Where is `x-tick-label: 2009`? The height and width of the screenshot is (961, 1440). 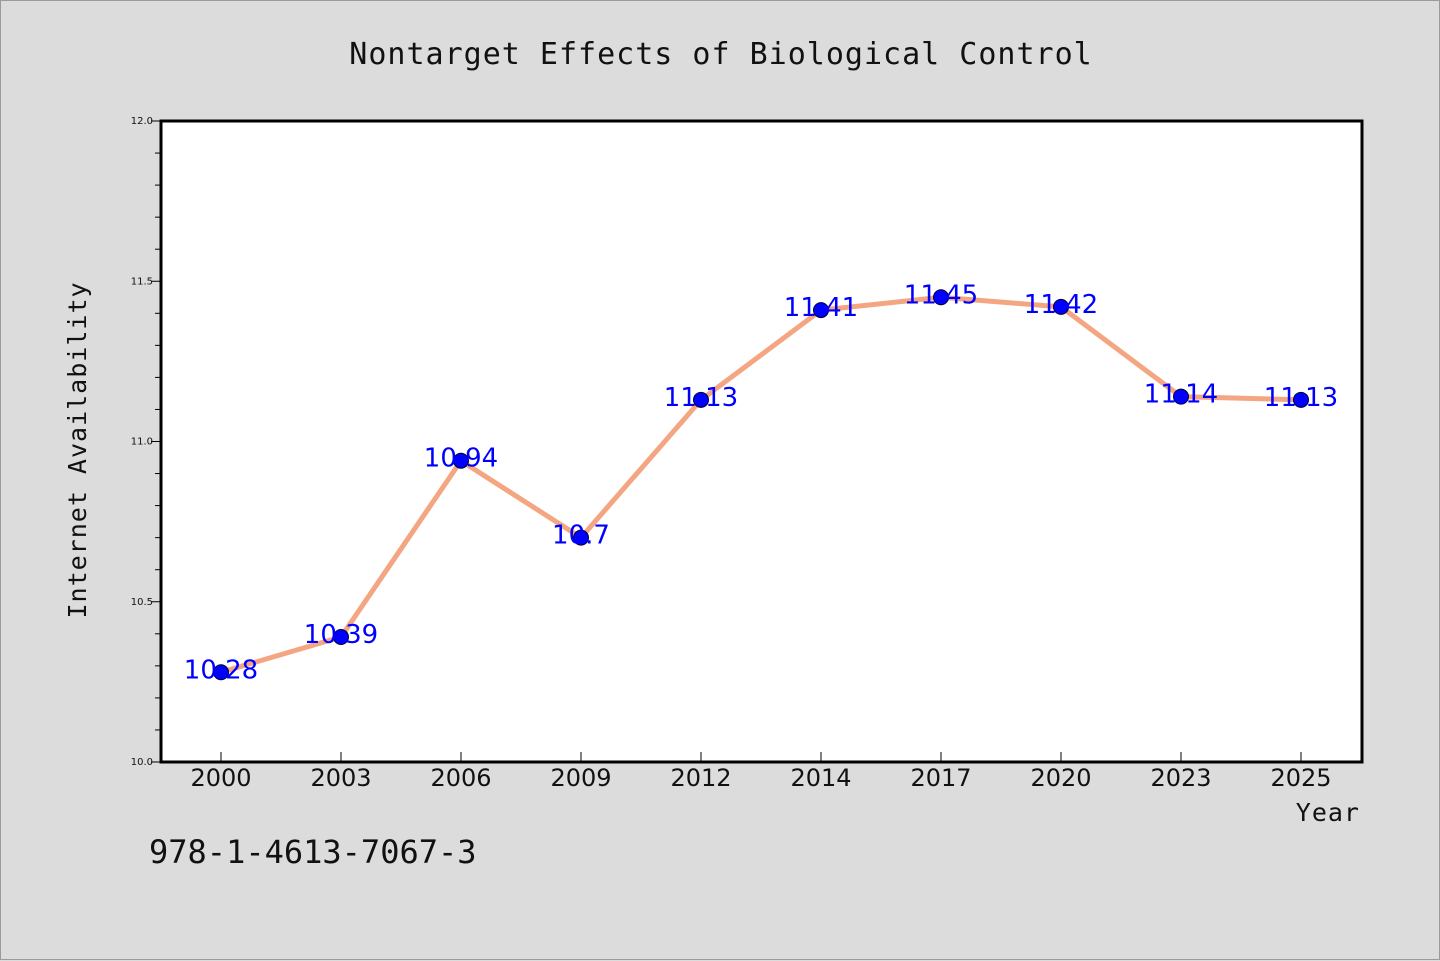
x-tick-label: 2009 is located at coordinates (580, 778).